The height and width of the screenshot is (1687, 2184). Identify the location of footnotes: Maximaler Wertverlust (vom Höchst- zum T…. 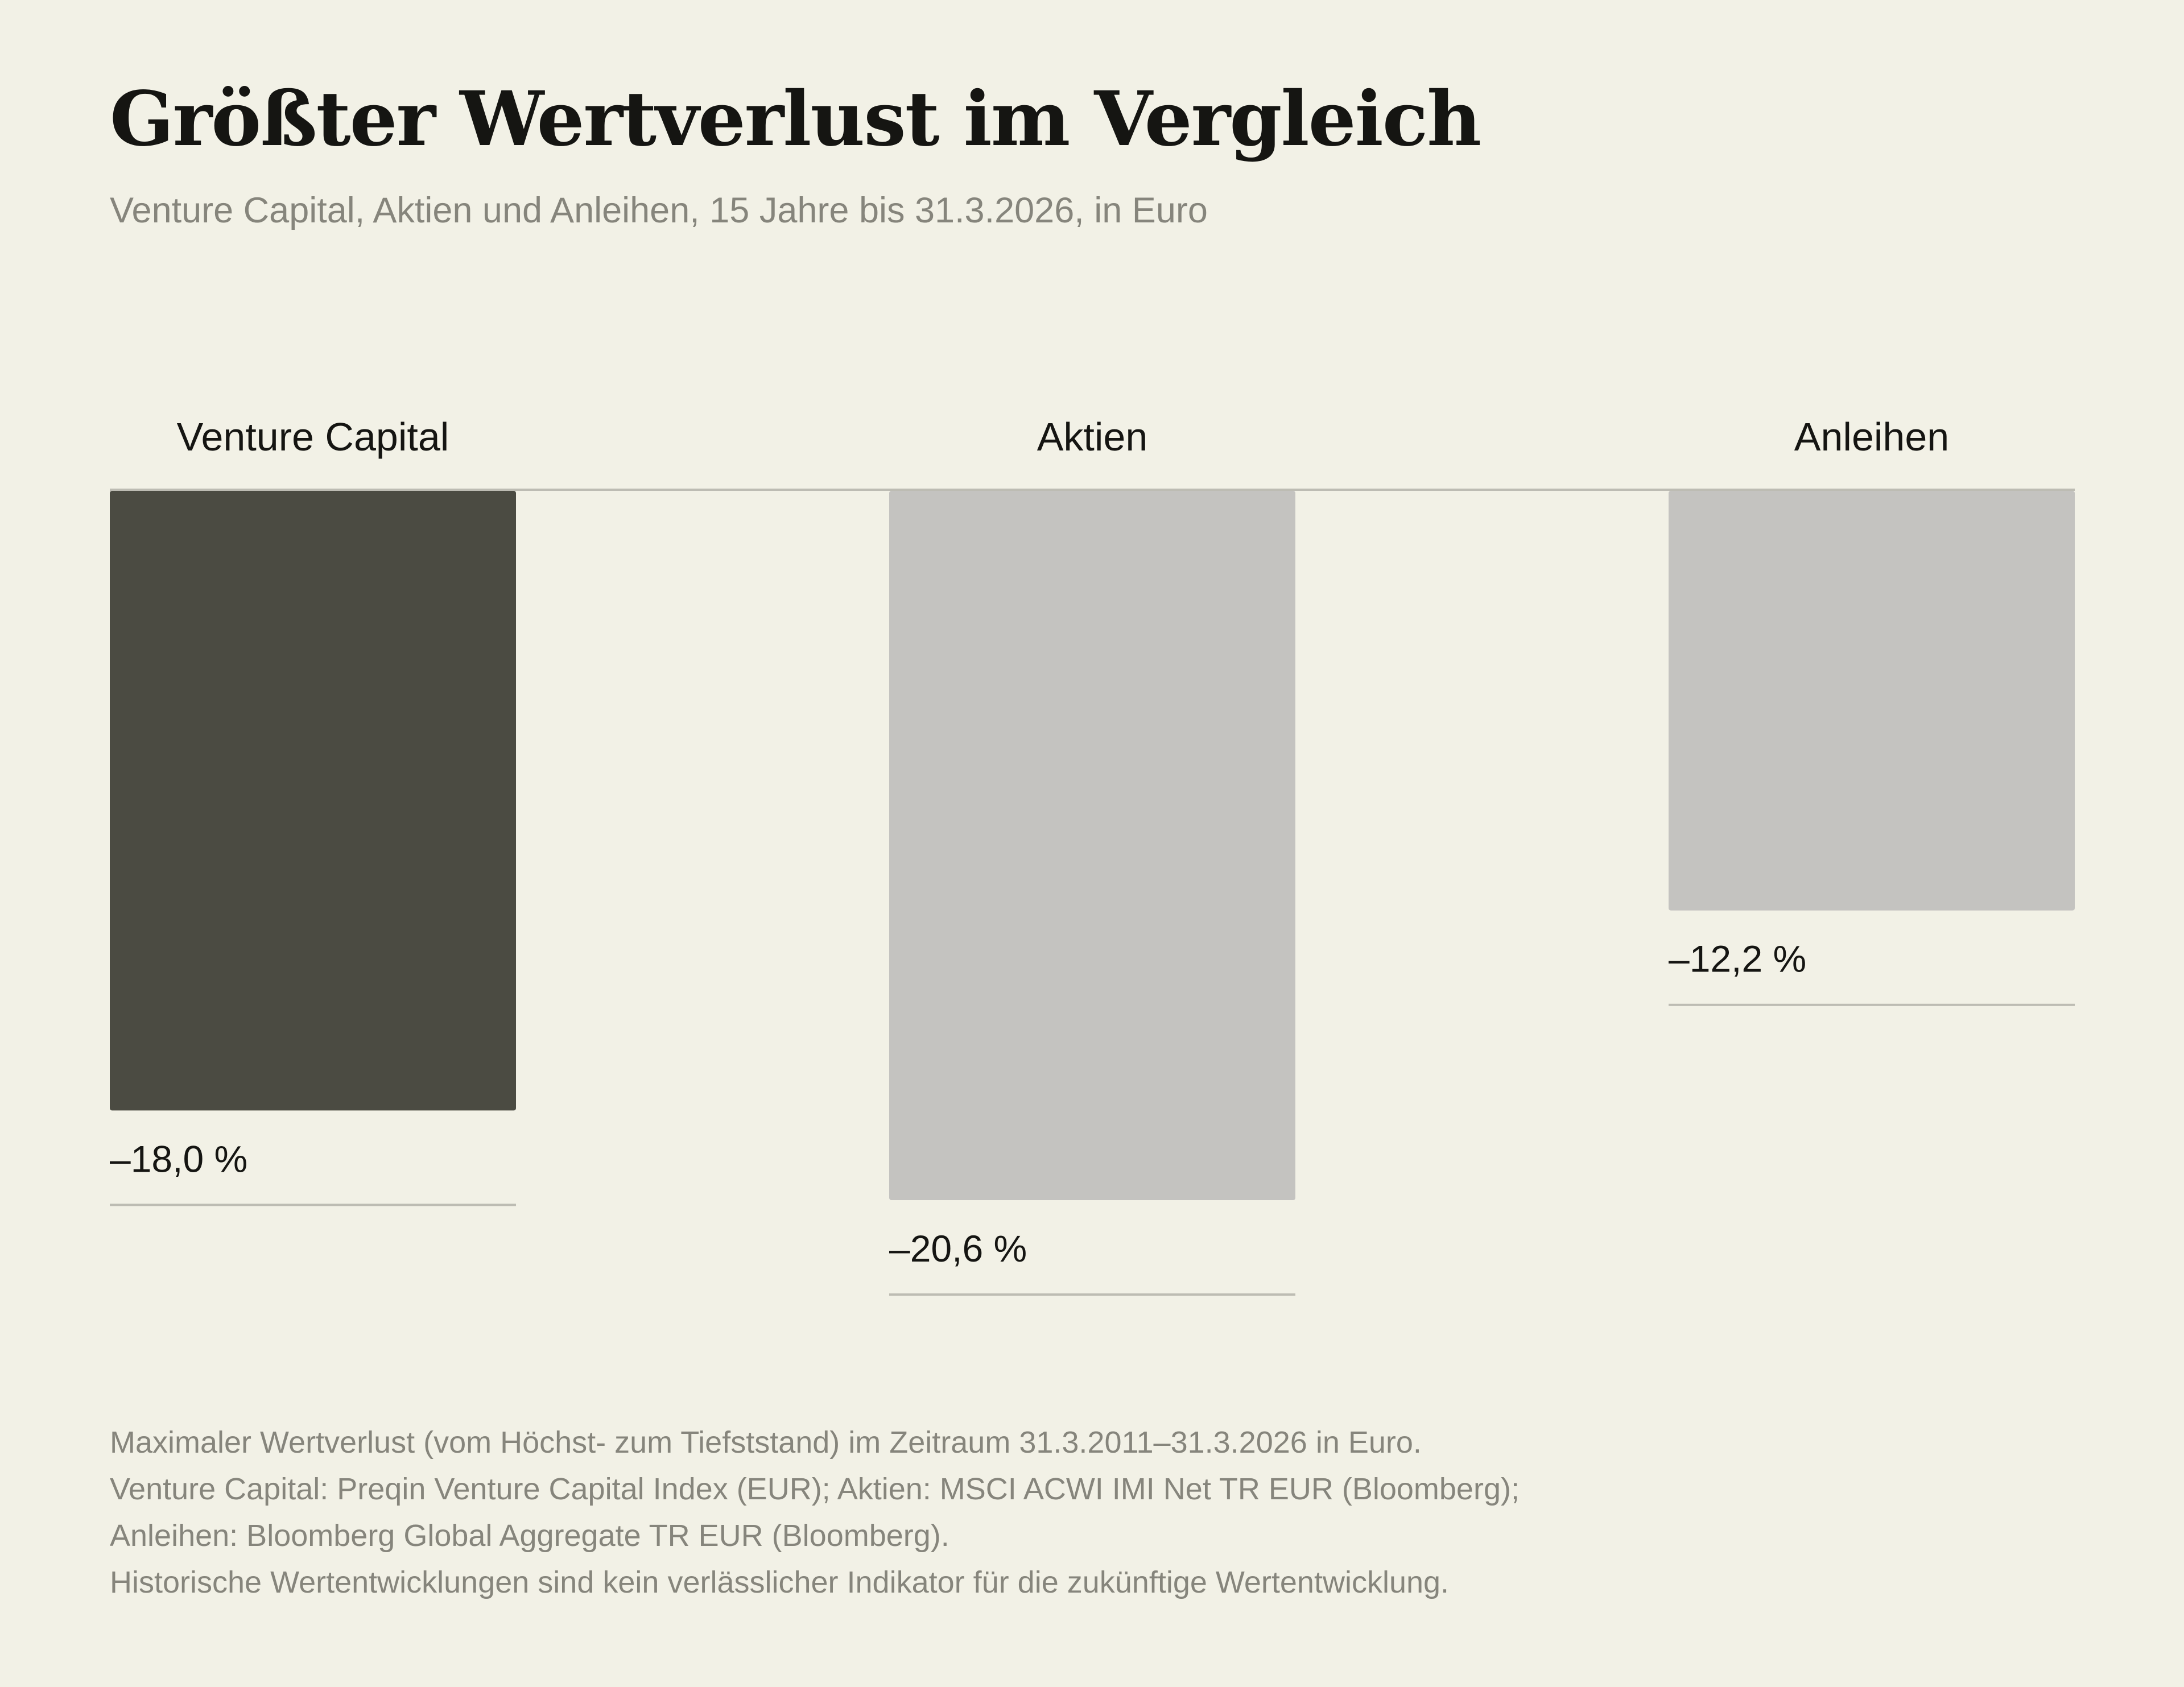
(815, 1512).